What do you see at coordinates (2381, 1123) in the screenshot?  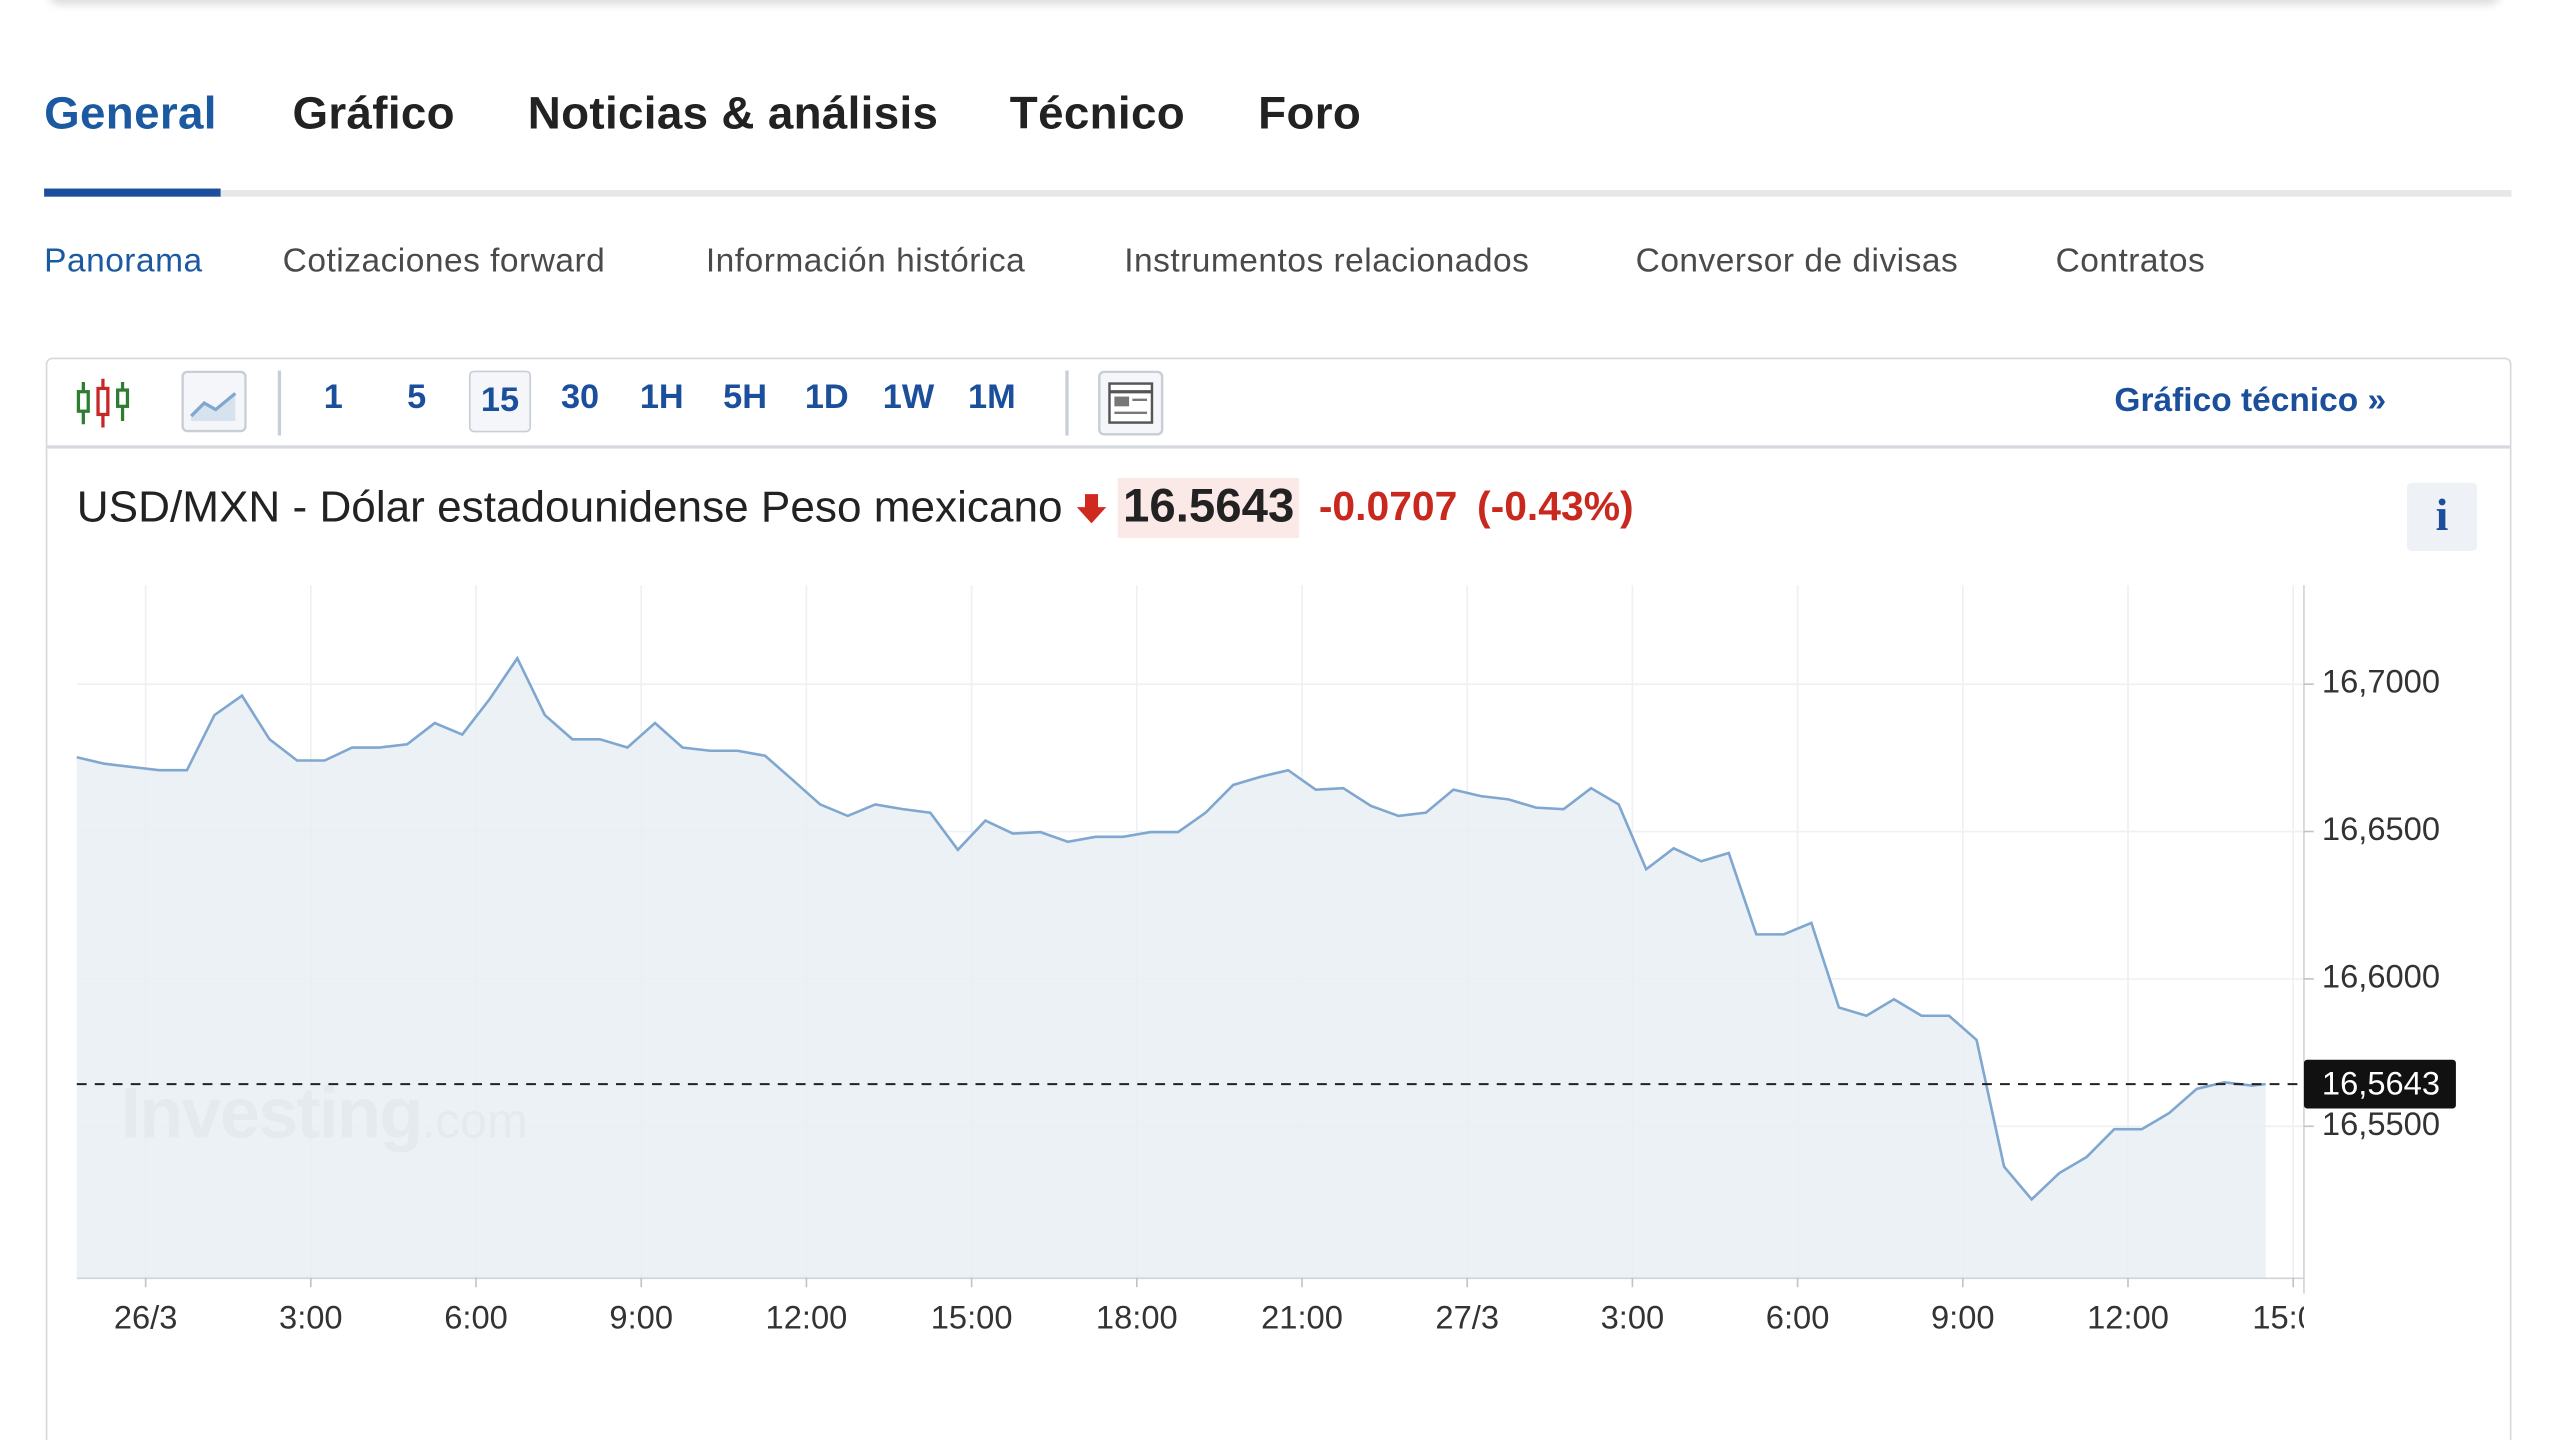 I see `y-tick-label: 16,5500` at bounding box center [2381, 1123].